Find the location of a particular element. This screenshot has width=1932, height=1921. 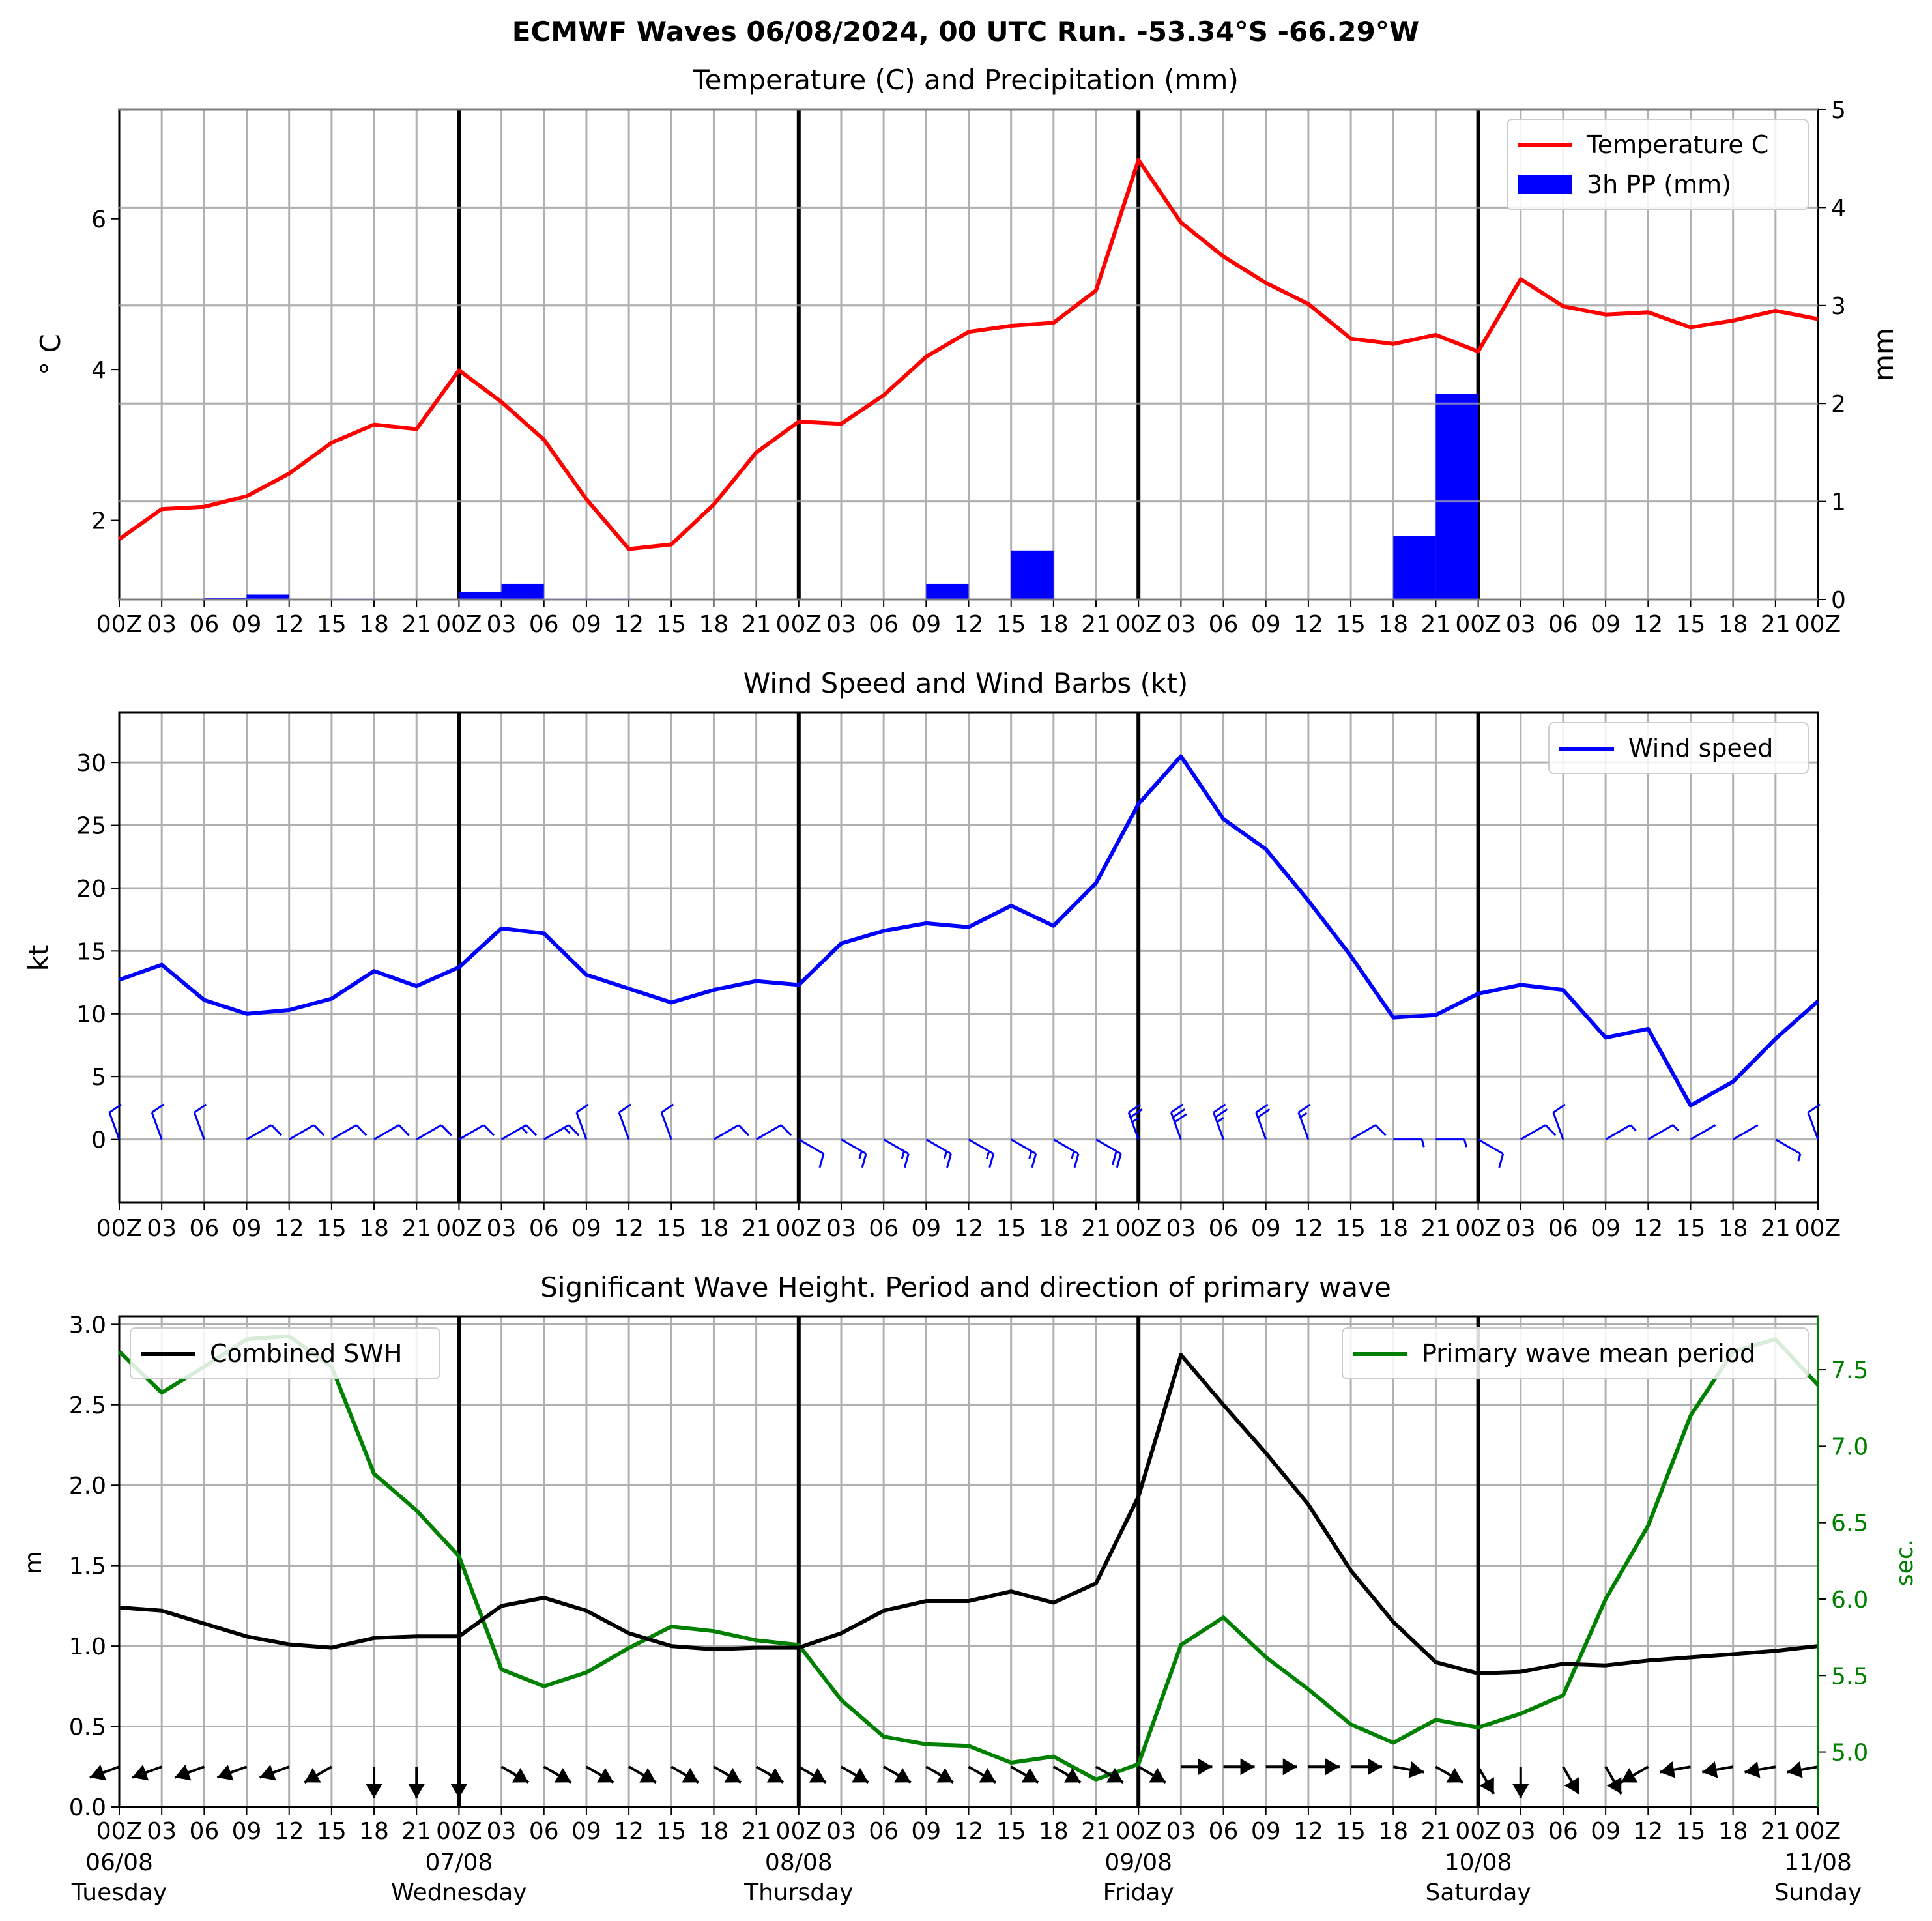

wave-height-axis-label: m is located at coordinates (33, 1562).